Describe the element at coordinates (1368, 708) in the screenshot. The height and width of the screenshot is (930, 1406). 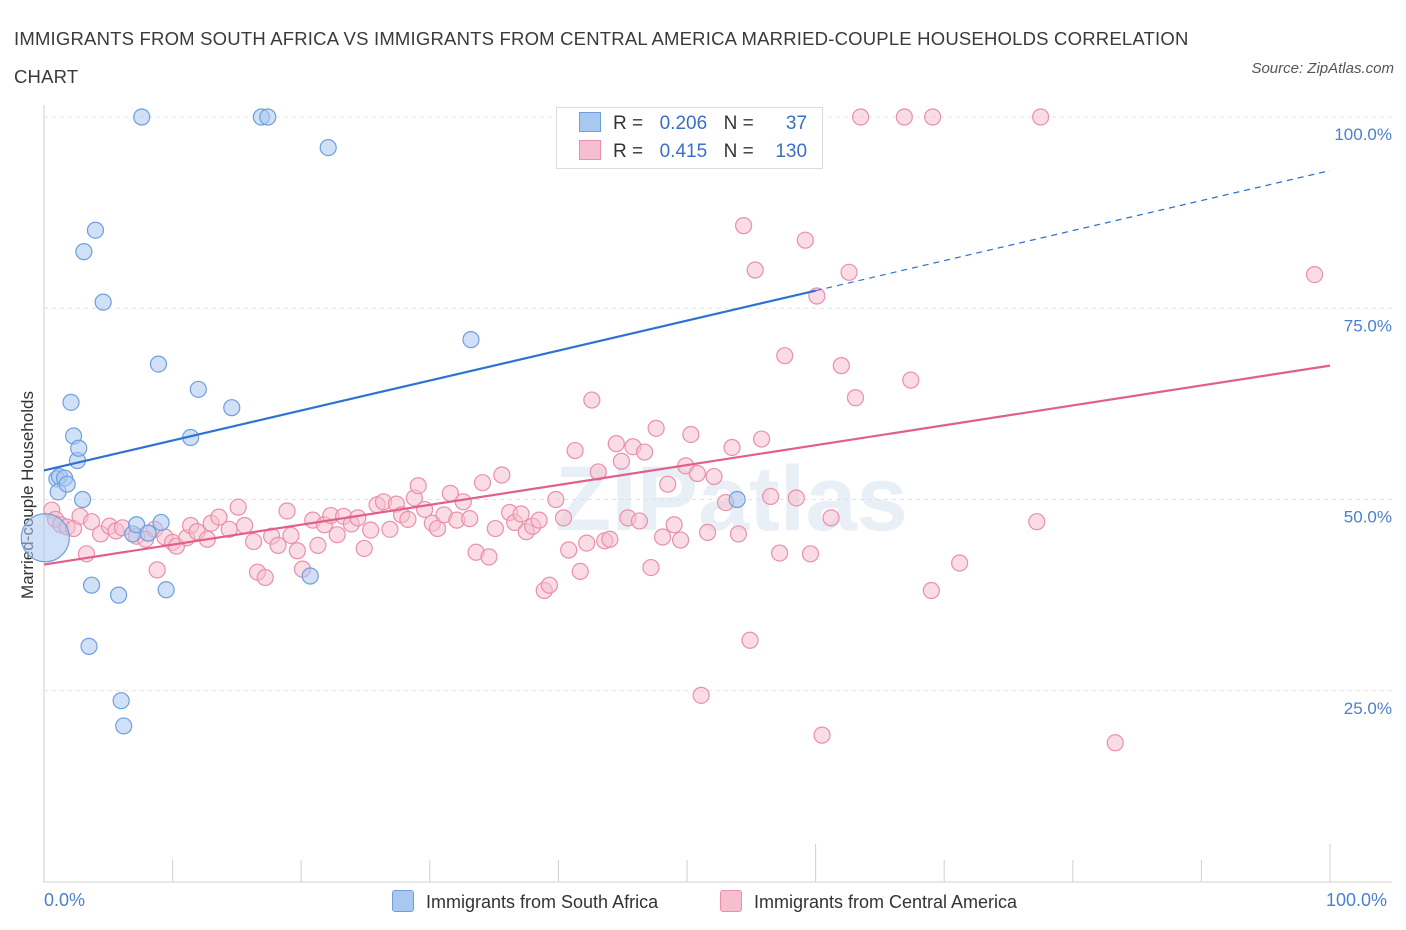
I see `y-tick-label: 25.0%` at that location.